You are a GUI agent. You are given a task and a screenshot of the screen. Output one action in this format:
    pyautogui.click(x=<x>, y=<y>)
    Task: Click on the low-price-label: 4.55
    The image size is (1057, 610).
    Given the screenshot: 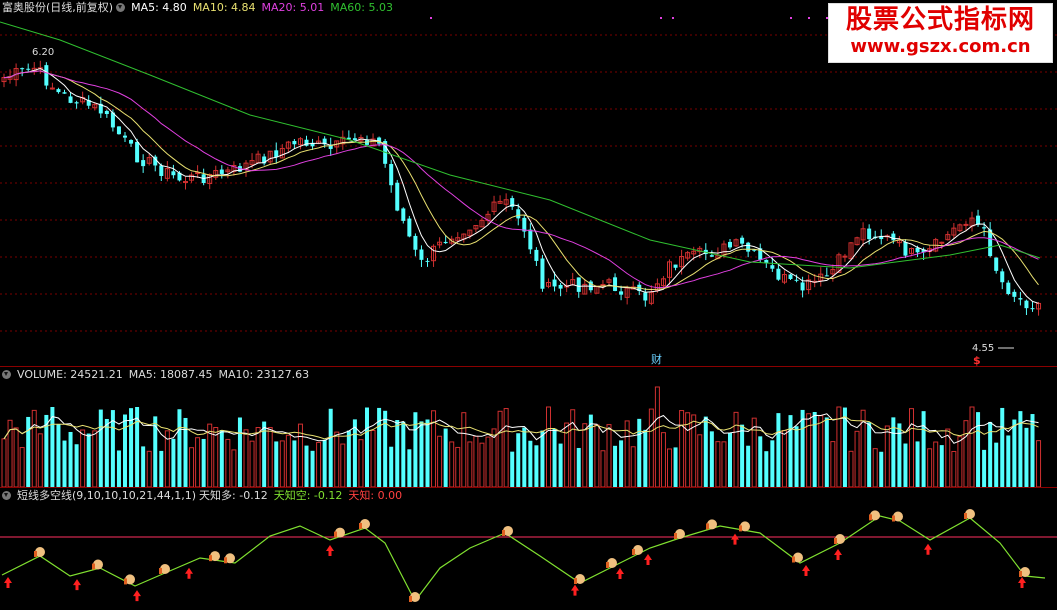 What is the action you would take?
    pyautogui.click(x=983, y=348)
    